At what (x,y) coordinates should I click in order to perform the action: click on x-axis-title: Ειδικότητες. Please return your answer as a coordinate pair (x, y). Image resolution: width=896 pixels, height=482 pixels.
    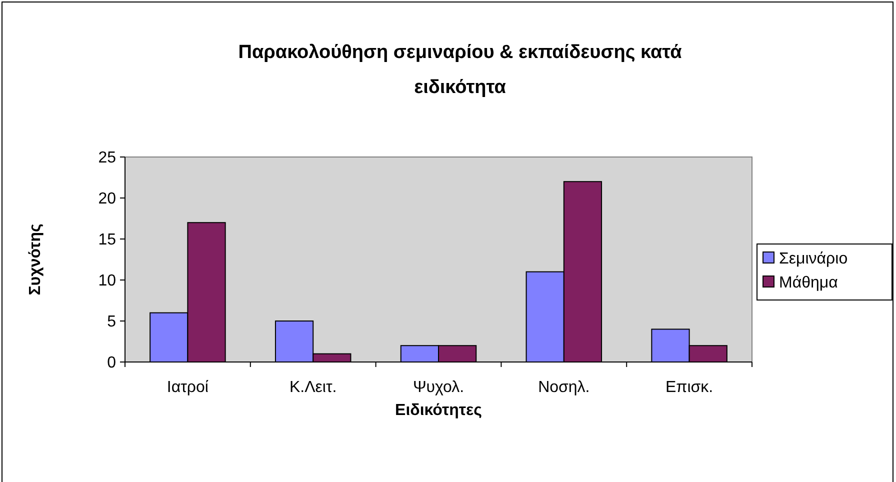
    Looking at the image, I should click on (438, 410).